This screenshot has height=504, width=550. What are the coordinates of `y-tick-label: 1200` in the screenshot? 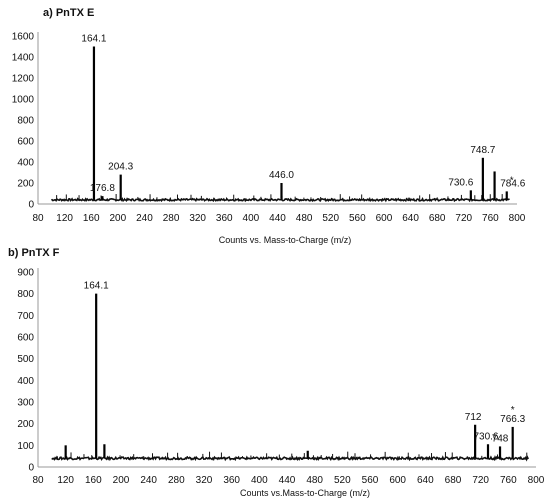 It's located at (23, 79).